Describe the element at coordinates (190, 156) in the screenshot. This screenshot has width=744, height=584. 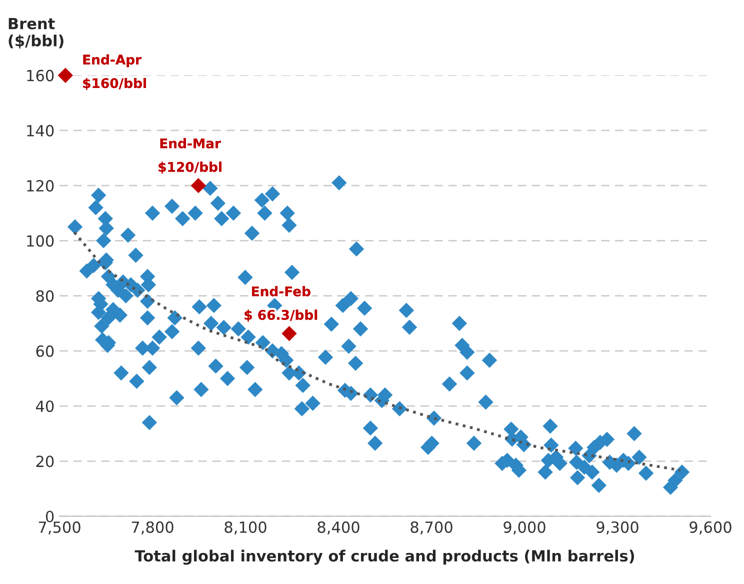
I see `annotation: End-Mar $120/bbl` at that location.